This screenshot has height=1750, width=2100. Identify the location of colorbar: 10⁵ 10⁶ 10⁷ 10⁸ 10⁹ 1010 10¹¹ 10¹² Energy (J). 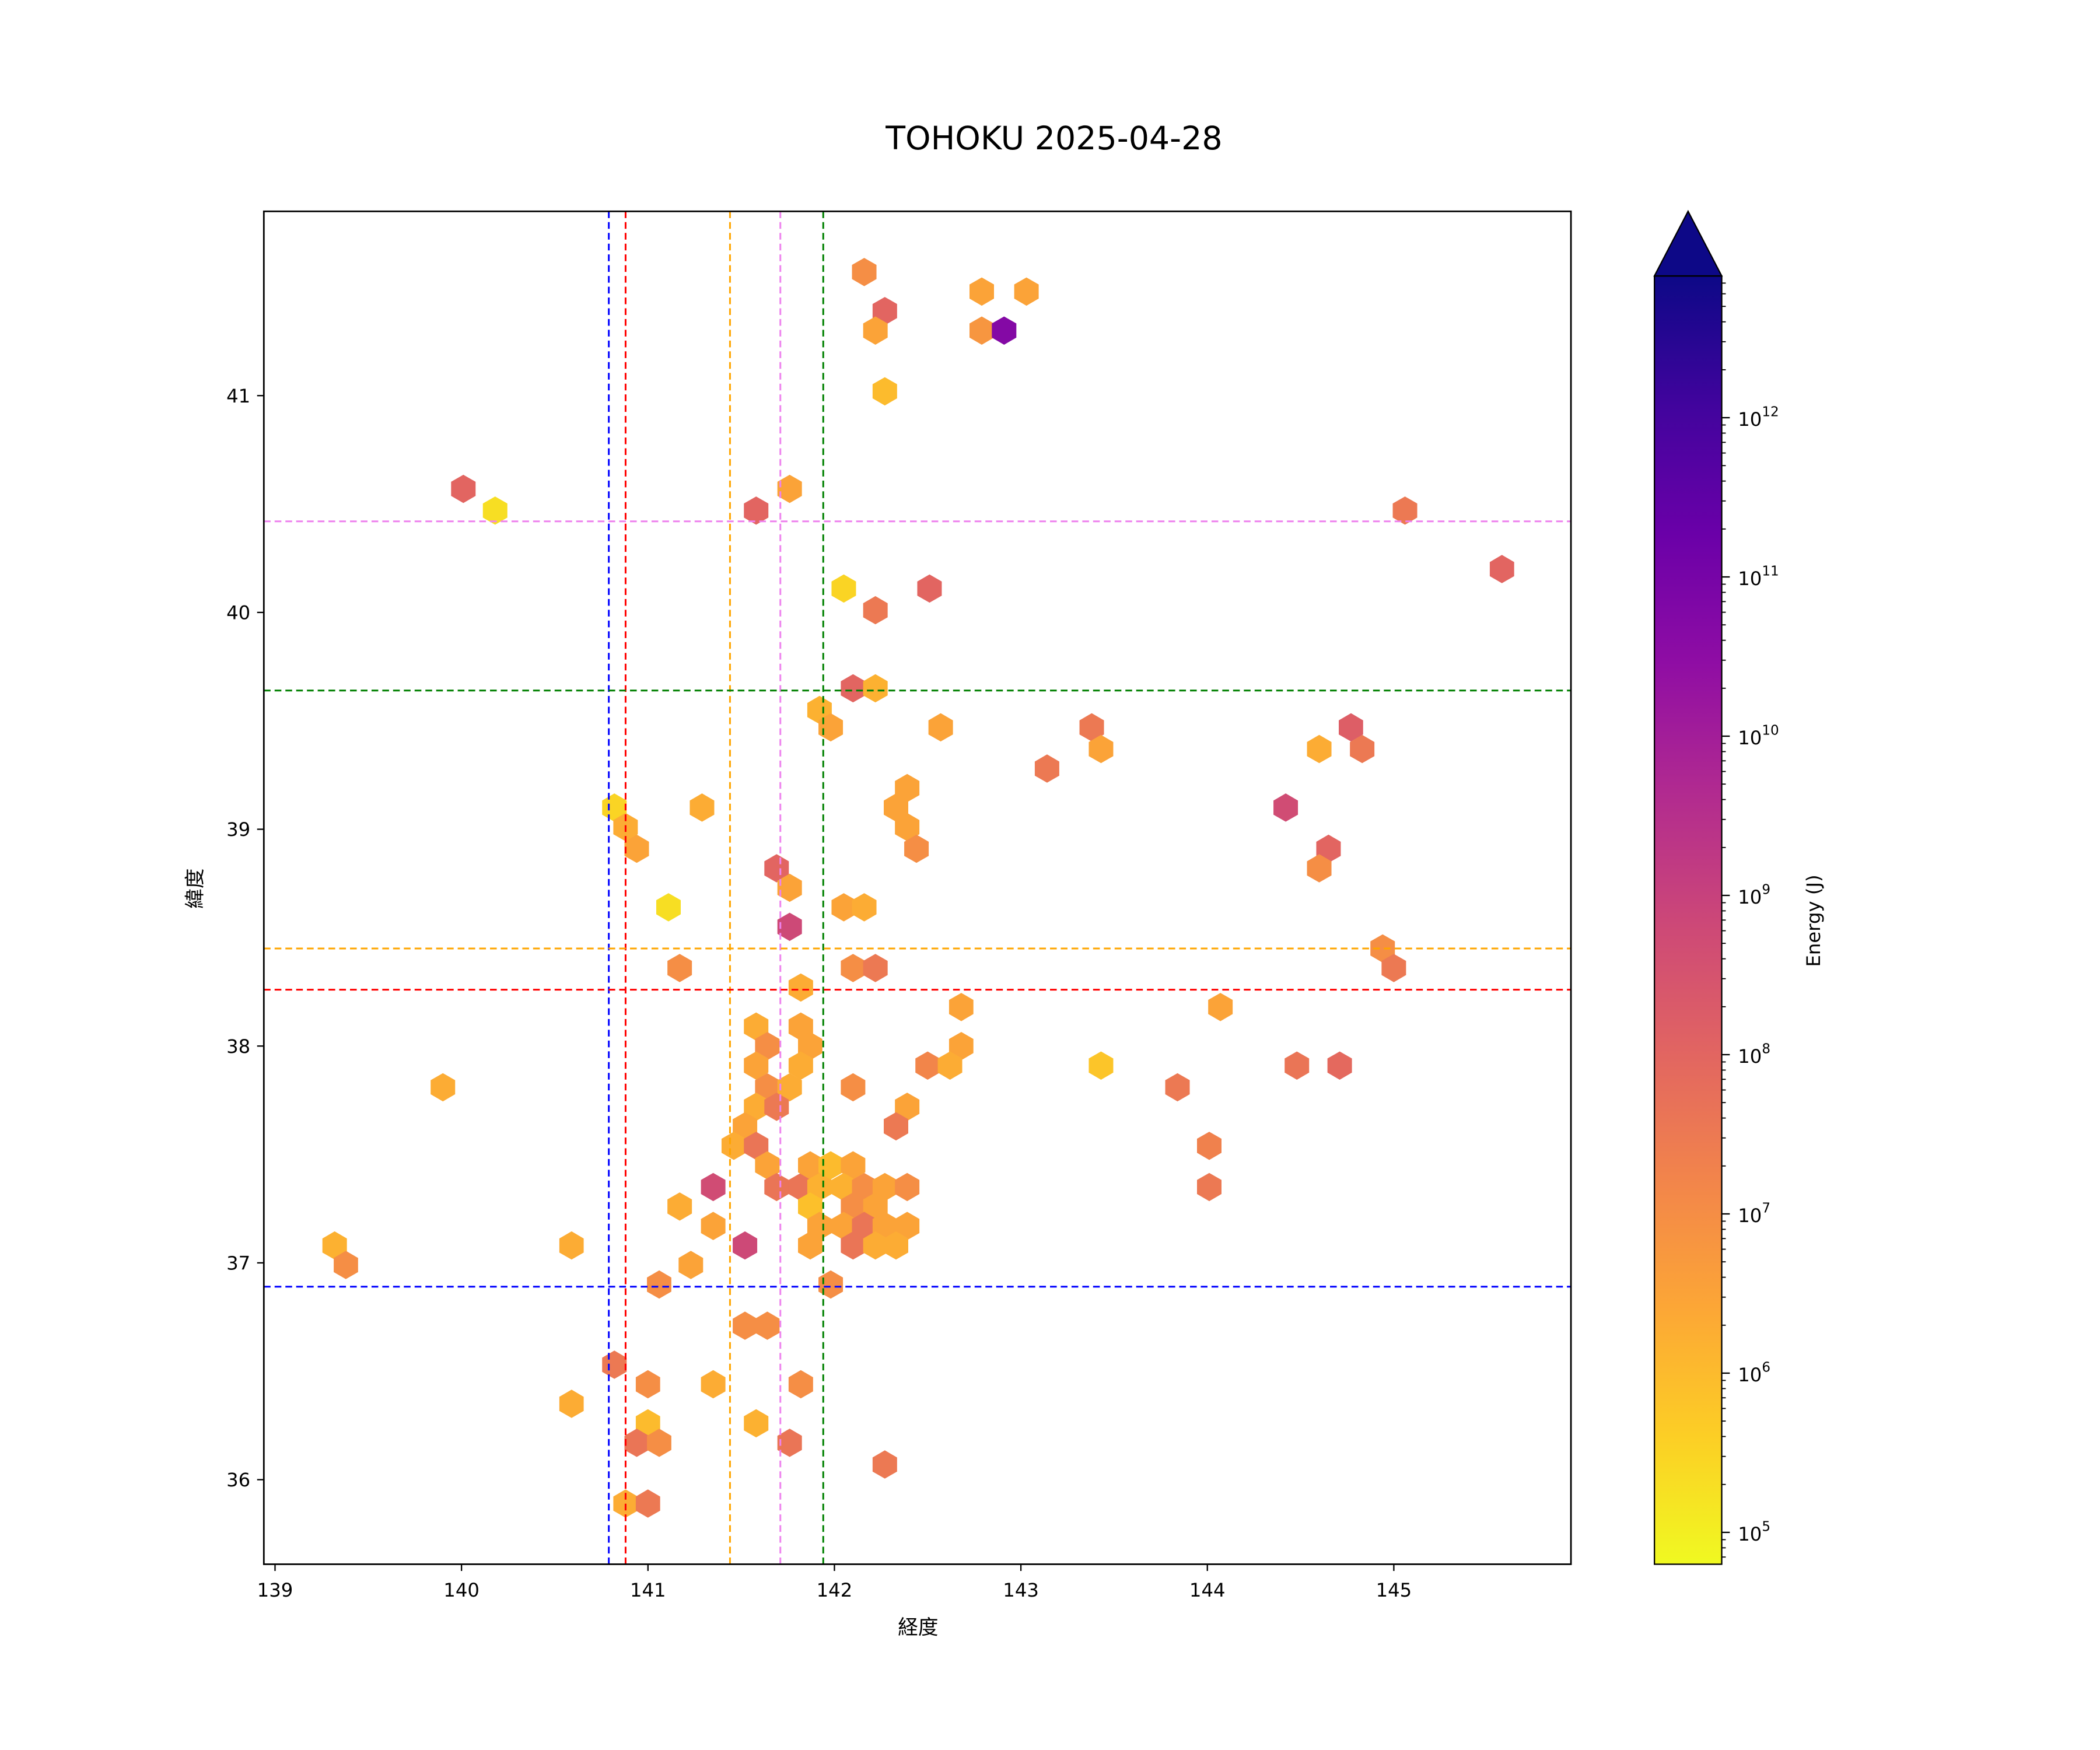
(1739, 887).